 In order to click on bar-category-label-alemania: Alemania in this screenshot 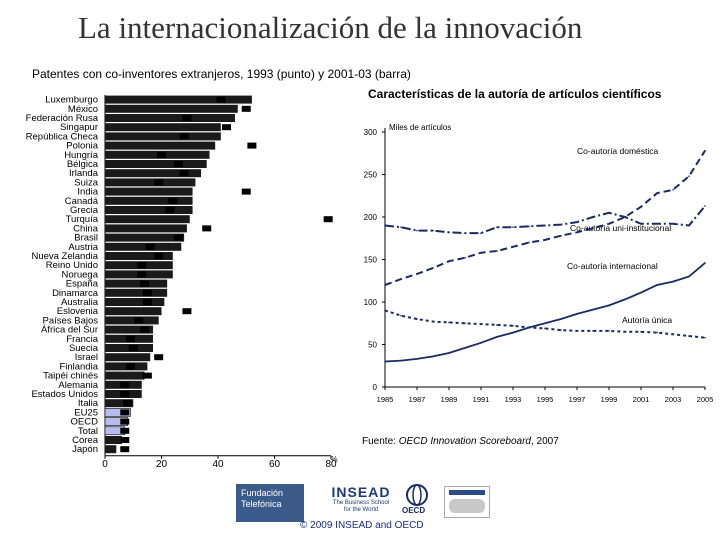, I will do `click(78, 385)`.